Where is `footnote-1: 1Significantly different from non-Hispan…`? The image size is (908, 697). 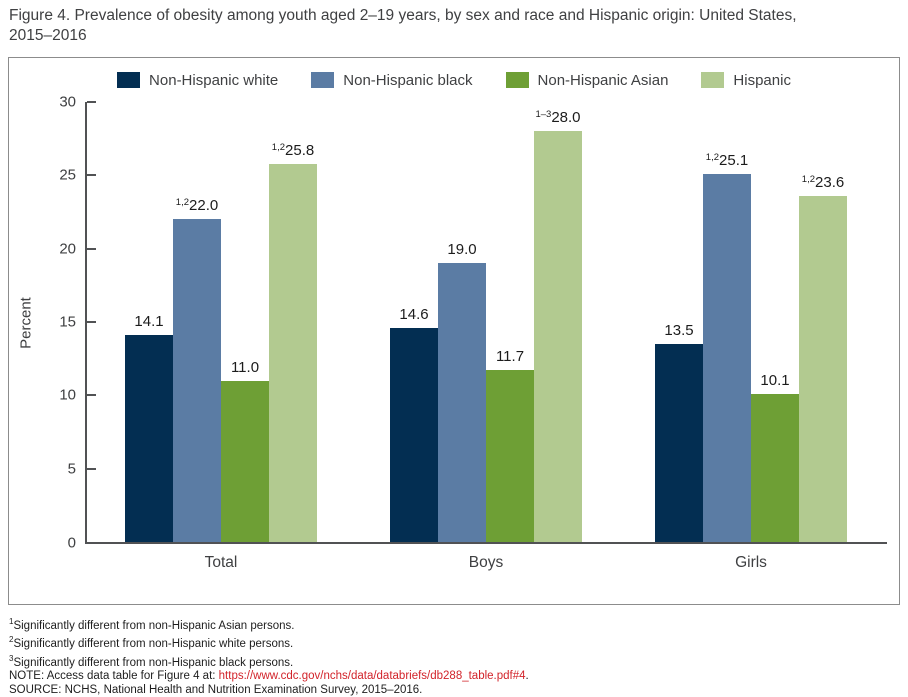
footnote-1: 1Significantly different from non-Hispan… is located at coordinates (458, 624).